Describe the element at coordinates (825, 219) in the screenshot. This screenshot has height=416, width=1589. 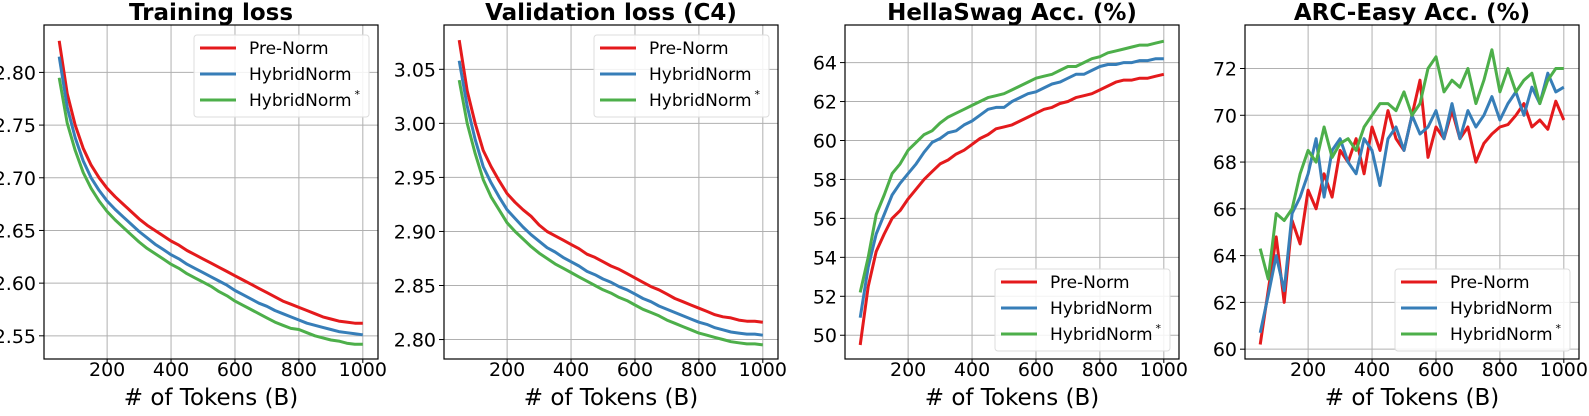
I see `y-tick-label: 56` at that location.